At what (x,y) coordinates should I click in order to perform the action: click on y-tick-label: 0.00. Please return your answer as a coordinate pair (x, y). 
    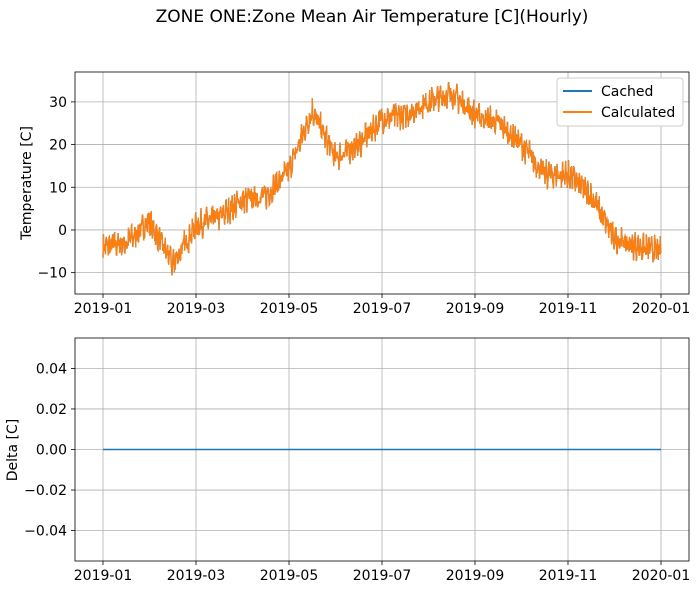
    Looking at the image, I should click on (51, 451).